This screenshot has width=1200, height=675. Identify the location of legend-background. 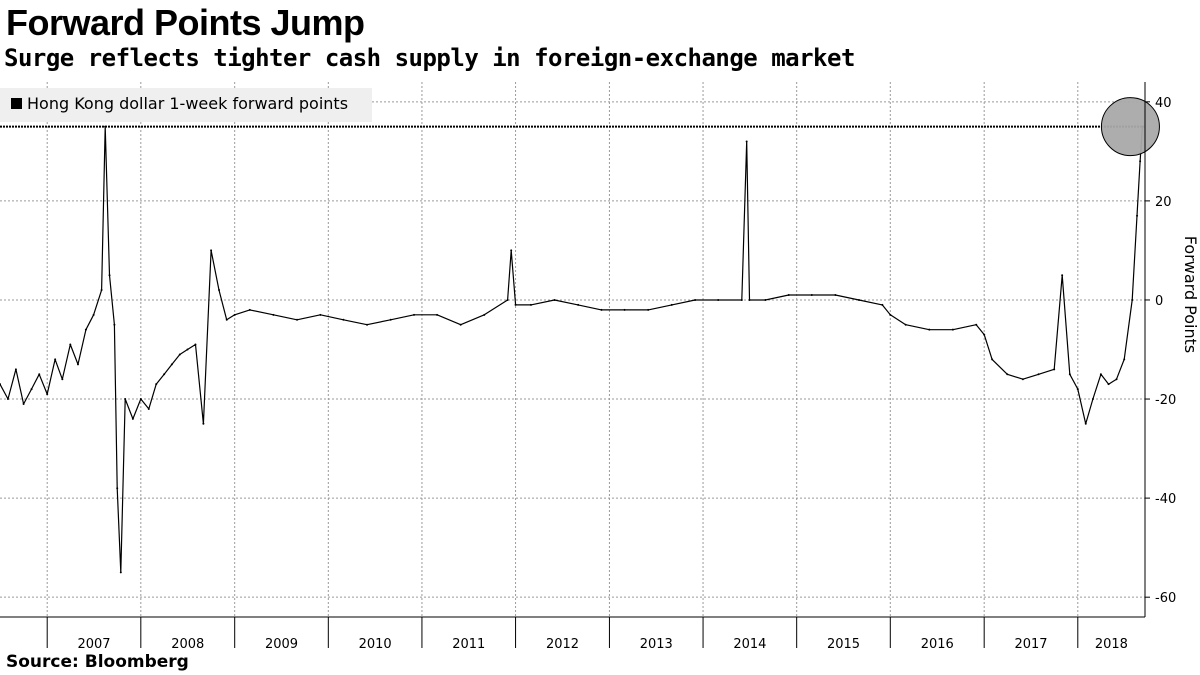
(186, 105).